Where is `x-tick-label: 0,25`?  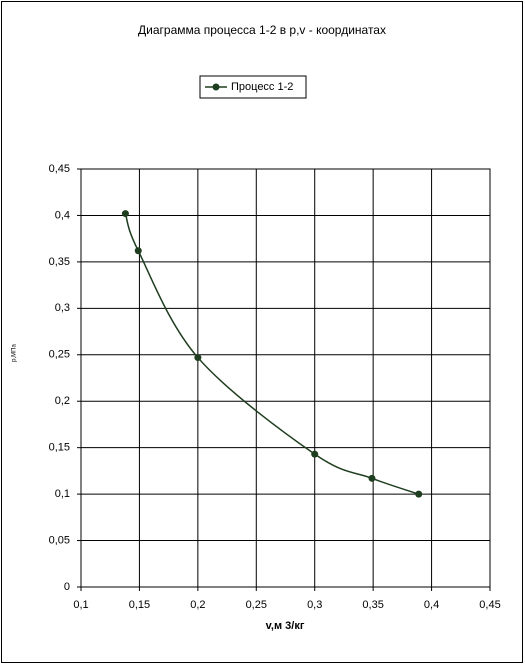 x-tick-label: 0,25 is located at coordinates (256, 605).